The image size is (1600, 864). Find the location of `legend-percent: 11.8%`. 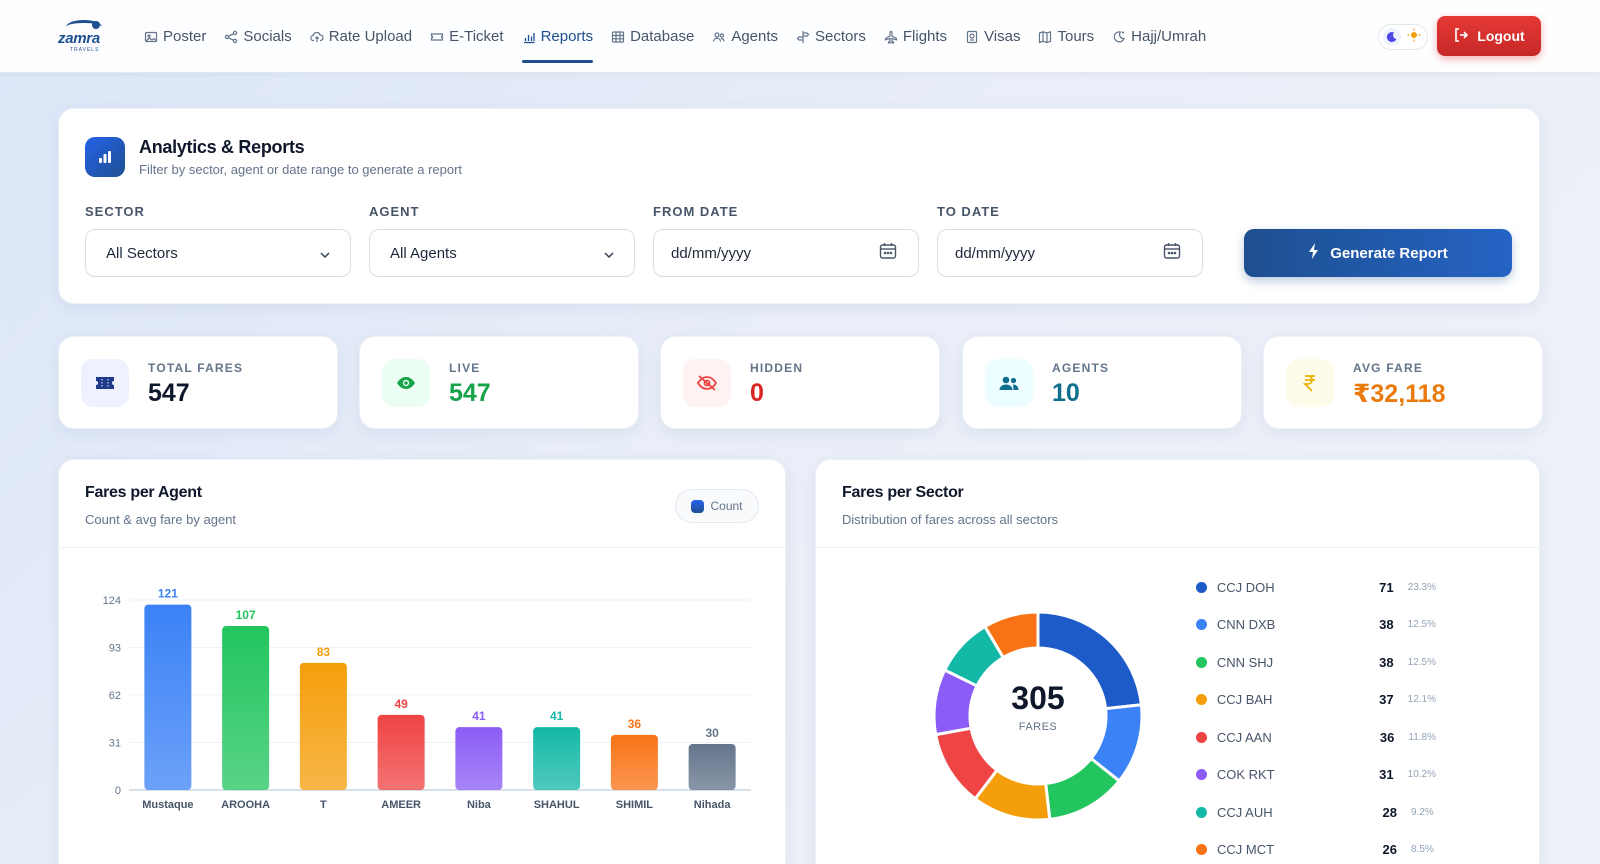

legend-percent: 11.8% is located at coordinates (1422, 737).